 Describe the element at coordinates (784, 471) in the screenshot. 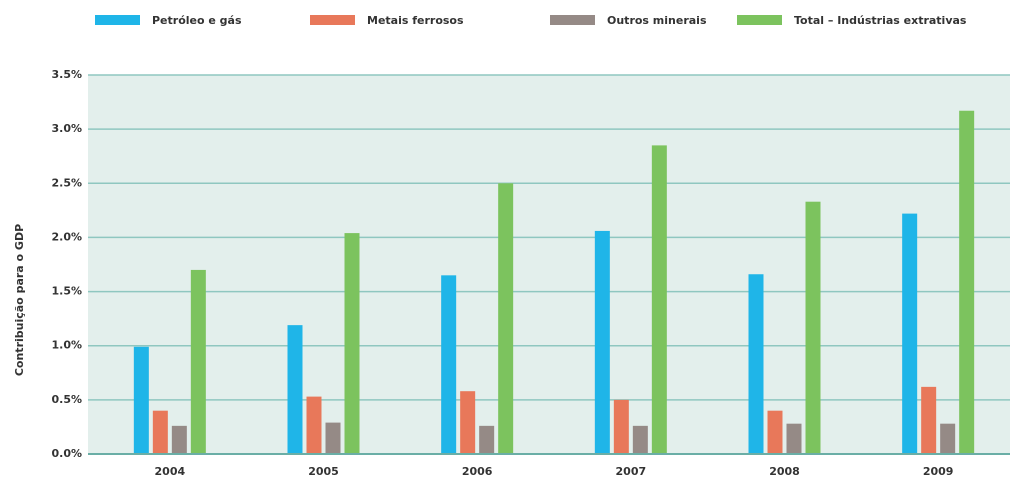

I see `x-tick-label: 2008` at that location.